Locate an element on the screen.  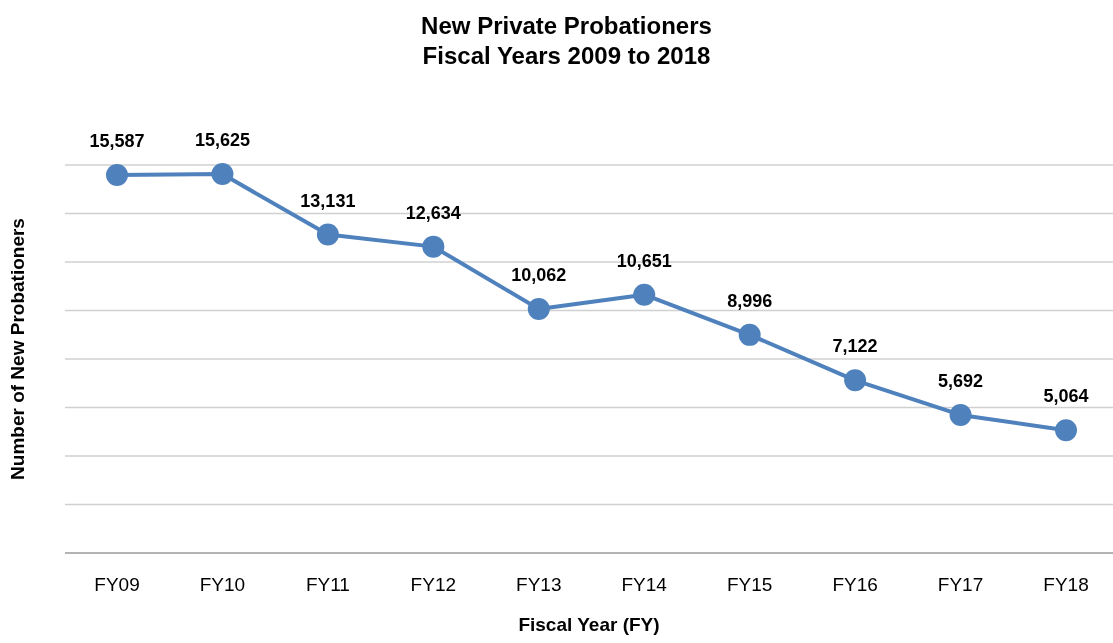
x-tick-label: FY17 is located at coordinates (960, 584).